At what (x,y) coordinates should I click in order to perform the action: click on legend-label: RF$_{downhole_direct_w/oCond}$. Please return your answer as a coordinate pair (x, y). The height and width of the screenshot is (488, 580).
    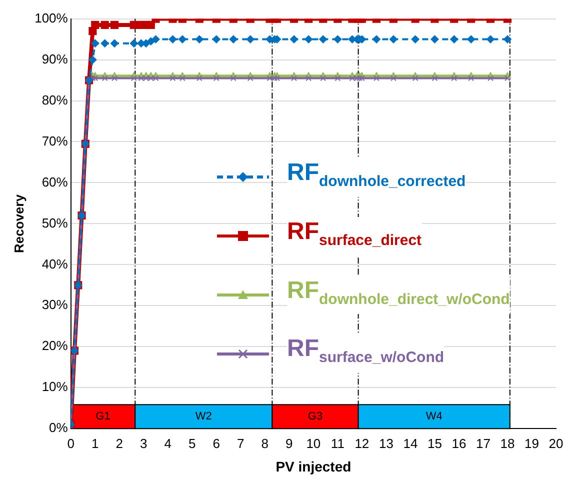
    Looking at the image, I should click on (398, 295).